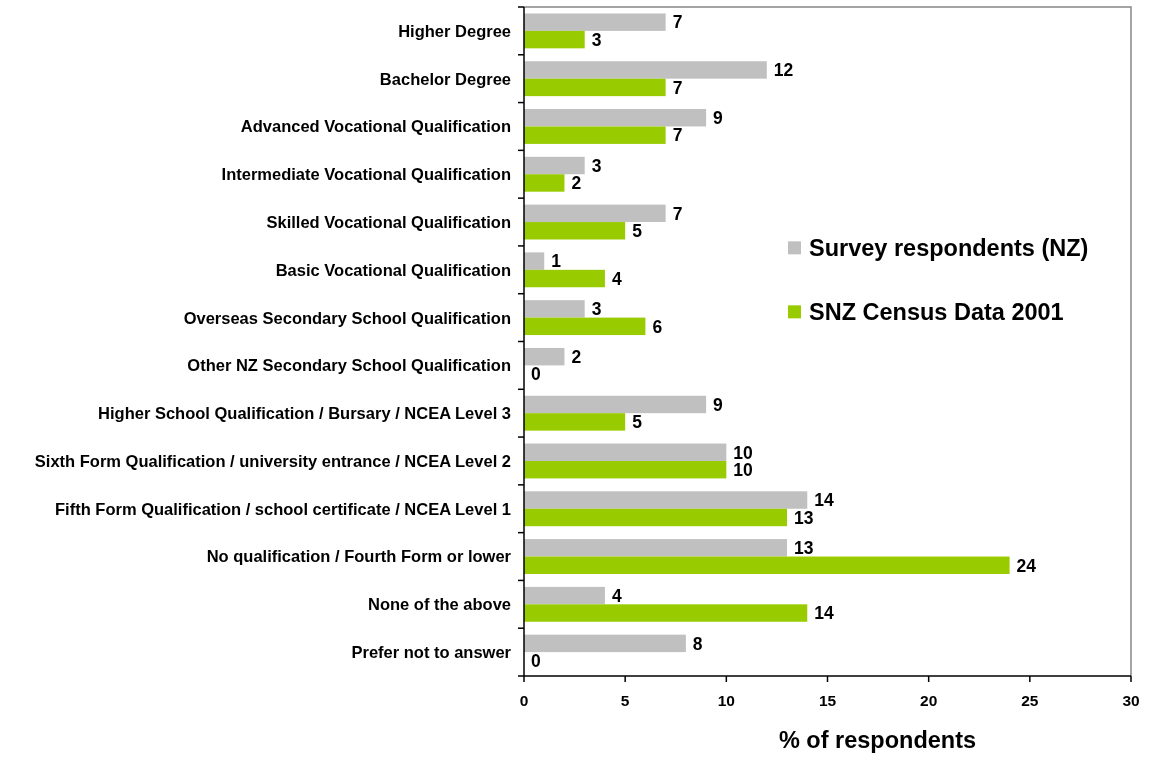  Describe the element at coordinates (726, 700) in the screenshot. I see `x-tick-label: 10` at that location.